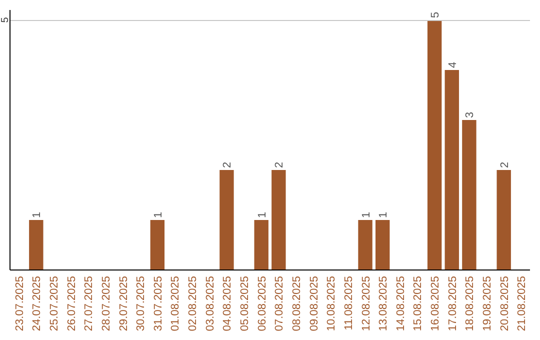  Describe the element at coordinates (228, 304) in the screenshot. I see `x-tick-label: 04.08.2025` at that location.